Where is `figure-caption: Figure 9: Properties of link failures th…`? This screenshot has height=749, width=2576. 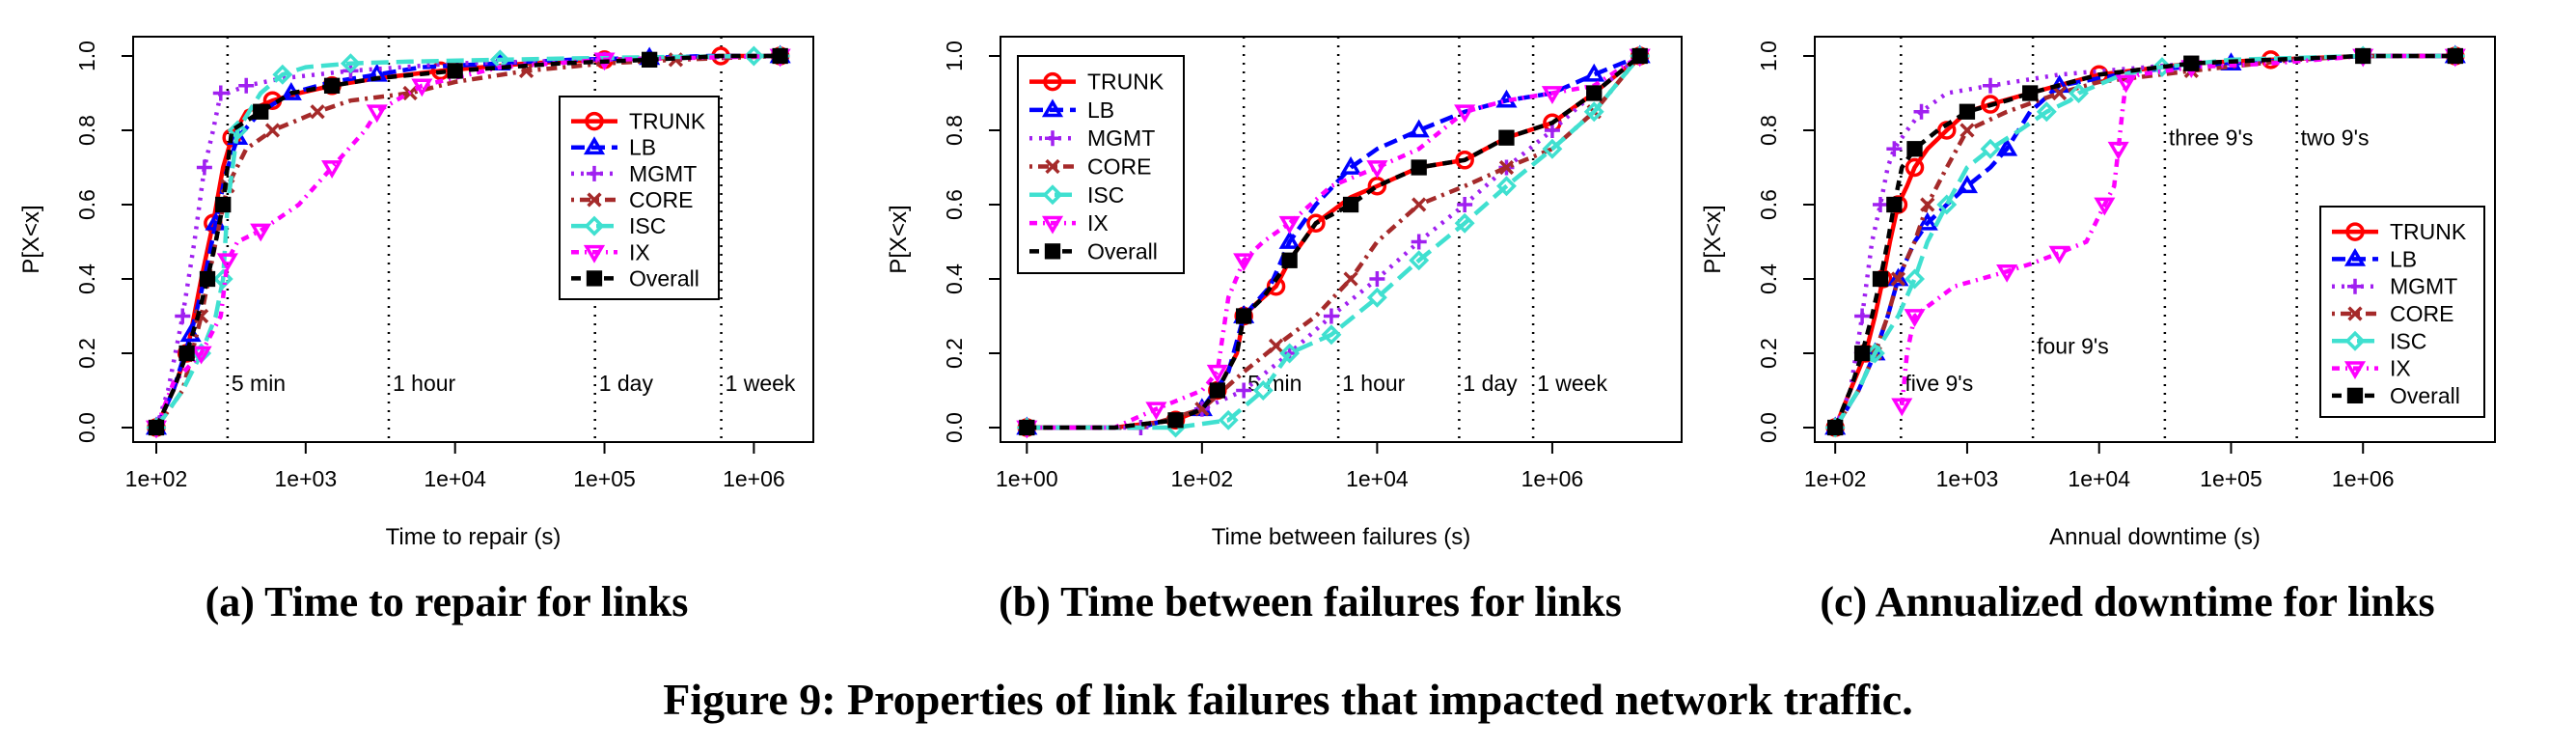
figure-caption: Figure 9: Properties of link failures th… is located at coordinates (1287, 699).